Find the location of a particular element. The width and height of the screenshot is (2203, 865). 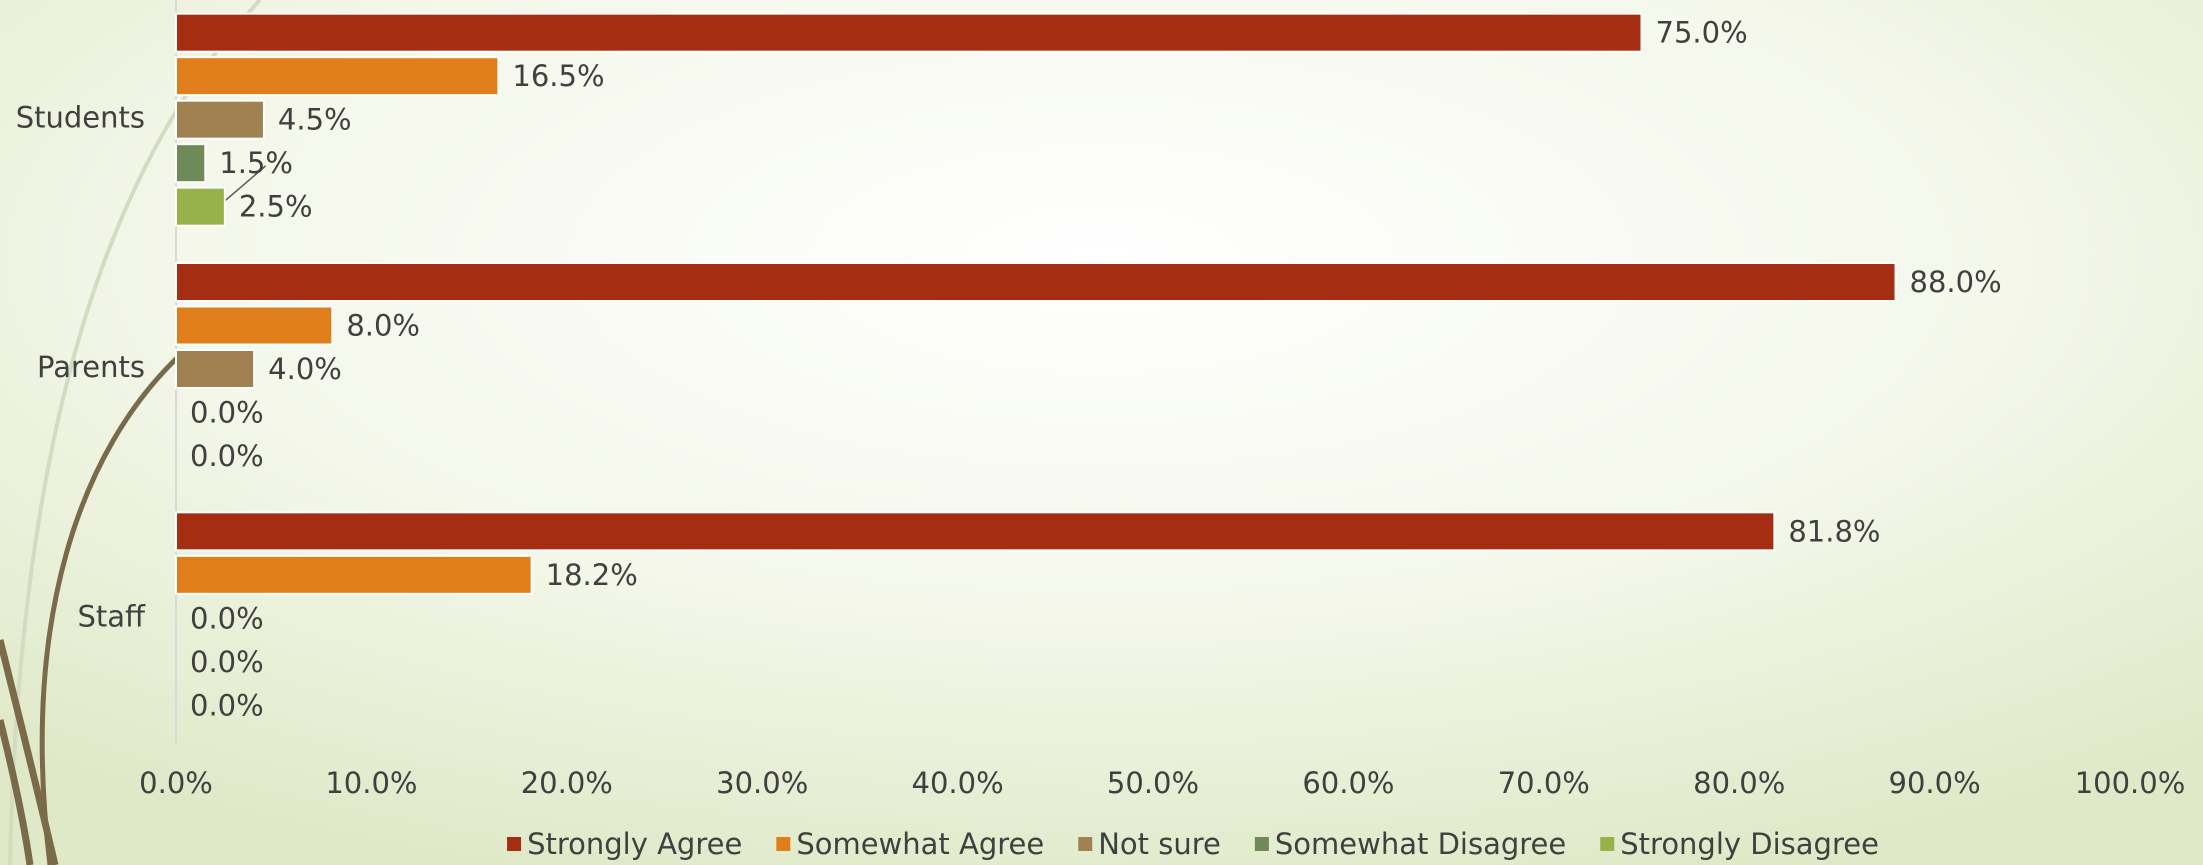

x-tick-label: 10.0% is located at coordinates (371, 783).